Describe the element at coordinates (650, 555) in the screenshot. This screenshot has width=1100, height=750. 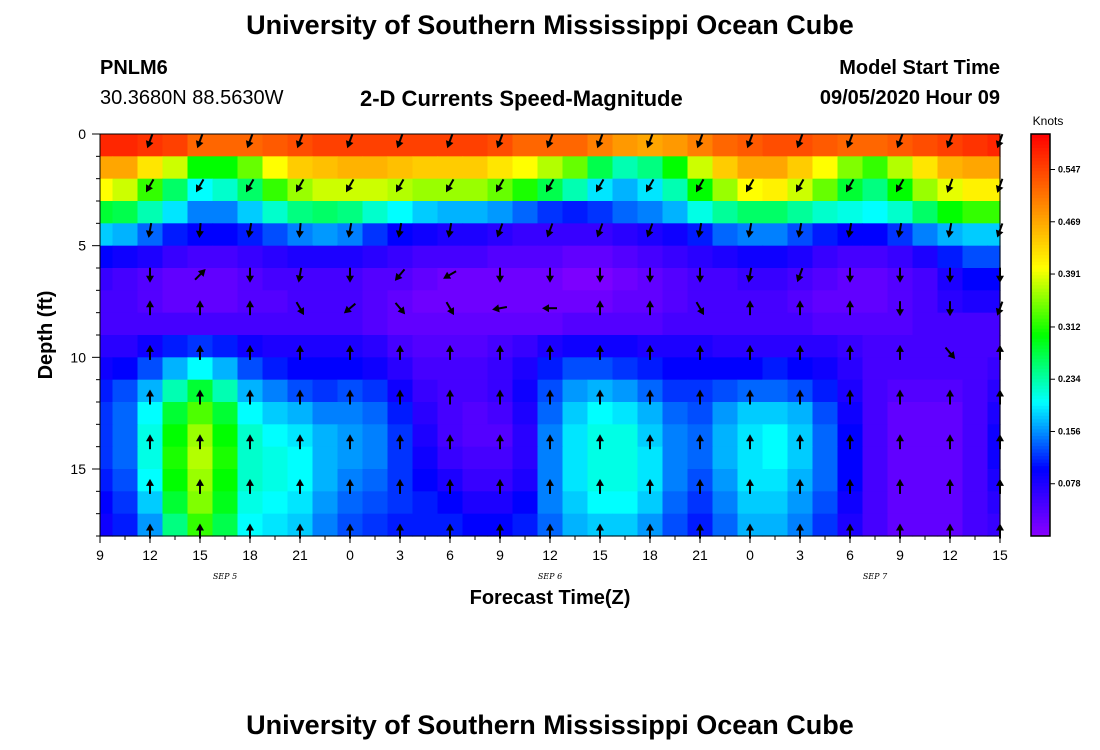
I see `x-tick-label: 18` at that location.